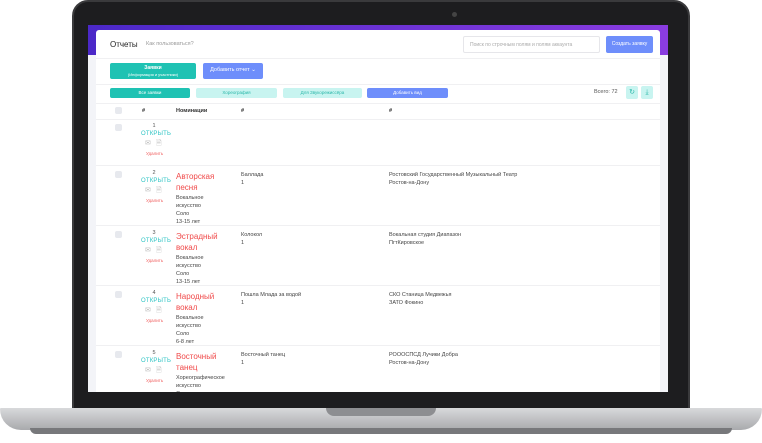  Describe the element at coordinates (153, 74) in the screenshot. I see `requests-sublabel: (Информация и участники)` at that location.